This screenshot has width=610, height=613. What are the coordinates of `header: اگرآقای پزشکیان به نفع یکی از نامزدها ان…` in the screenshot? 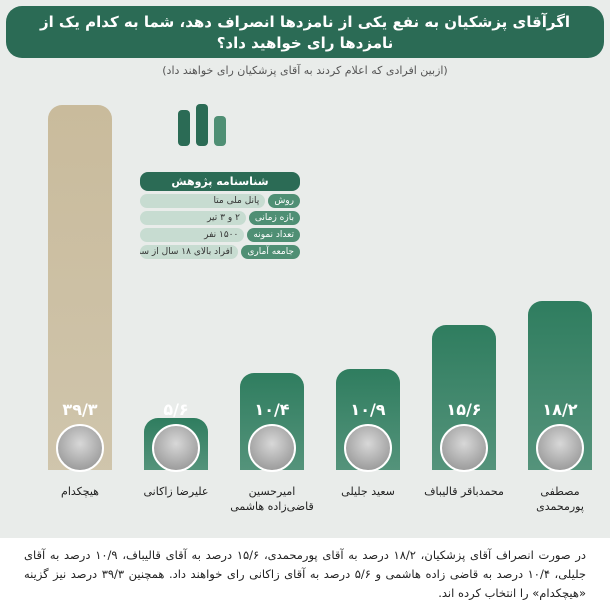 It's located at (305, 32).